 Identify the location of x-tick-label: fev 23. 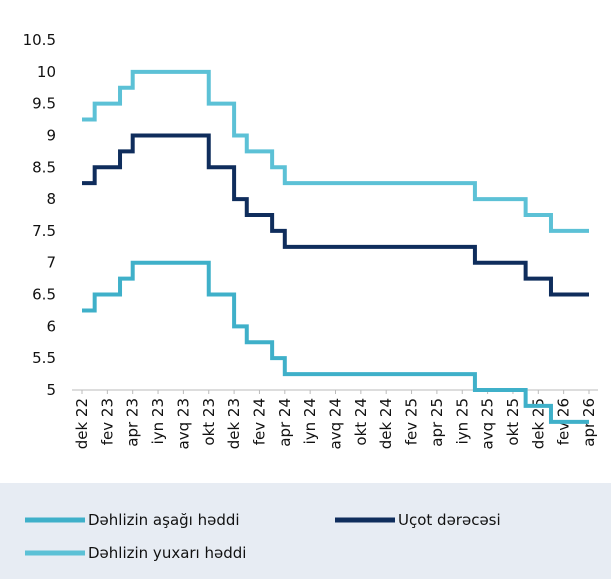
(107, 421).